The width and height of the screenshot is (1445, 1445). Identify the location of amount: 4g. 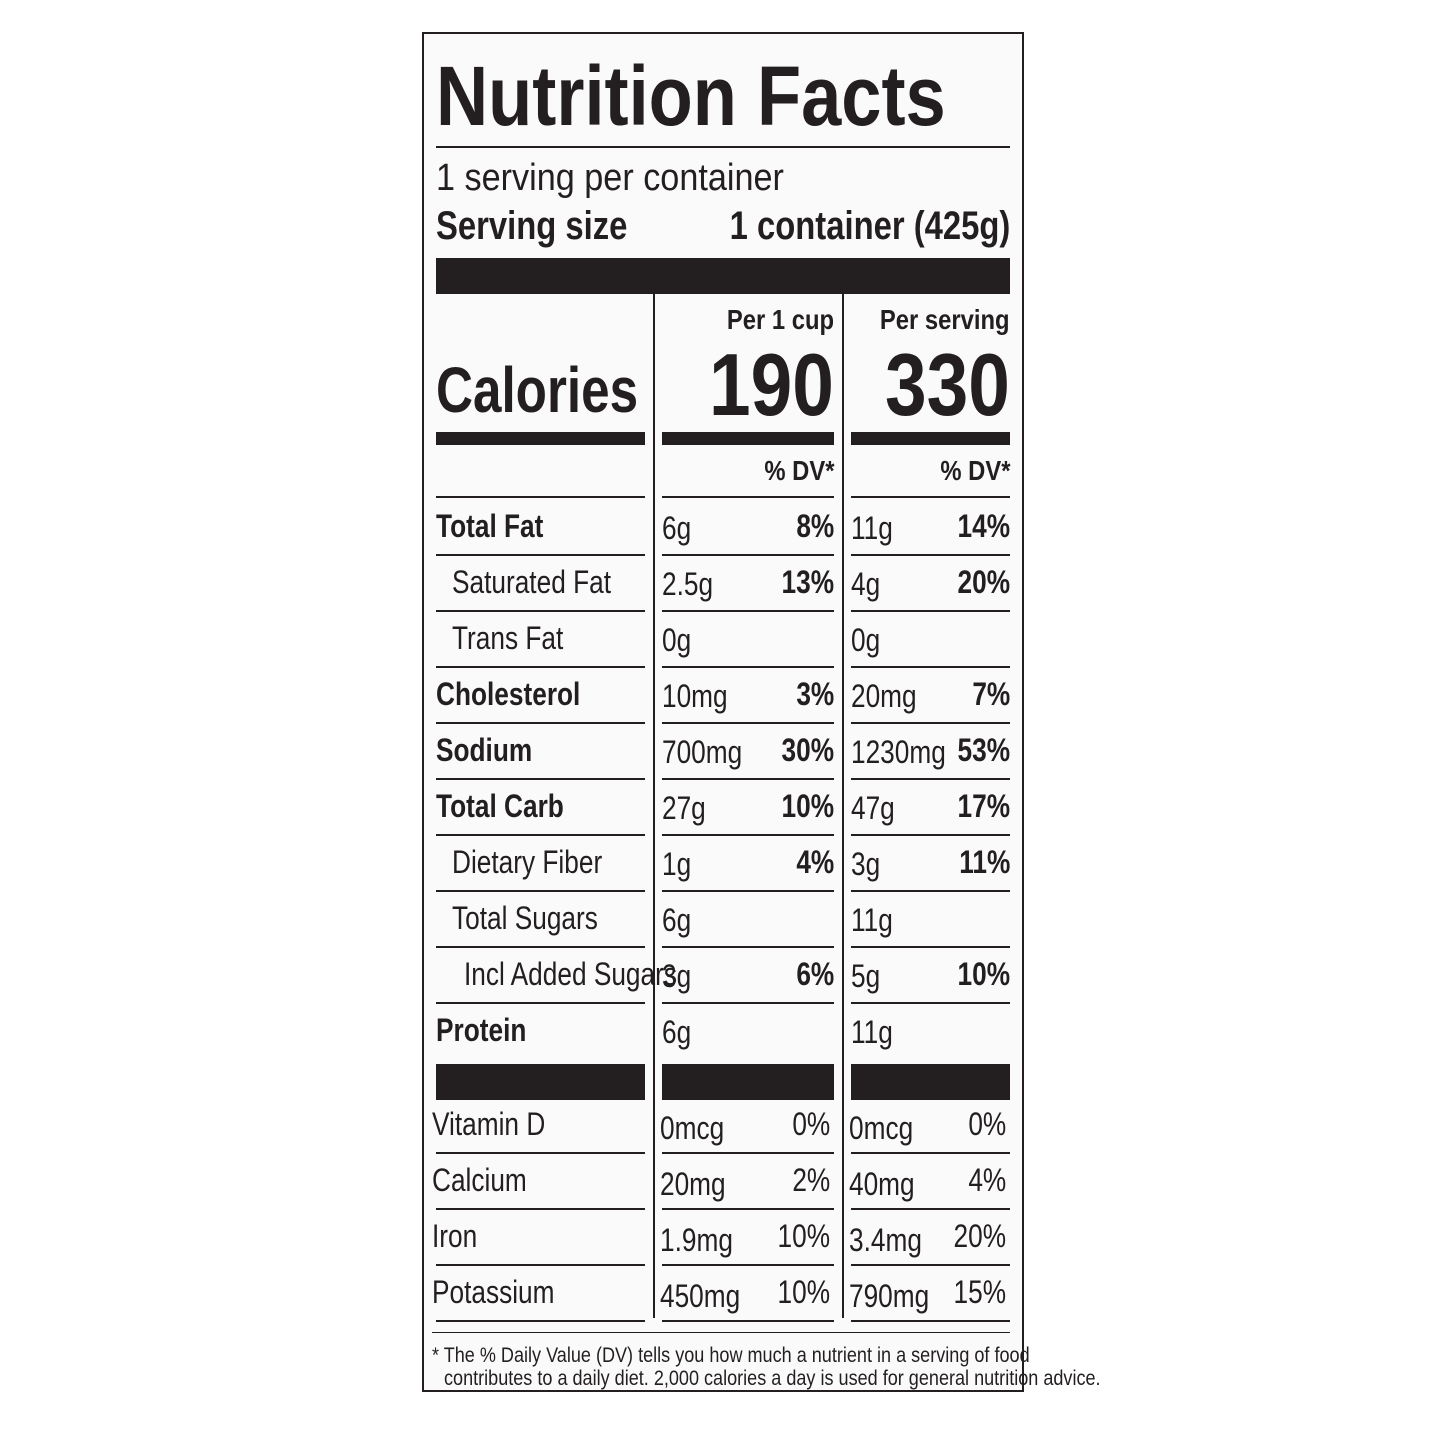
(866, 584).